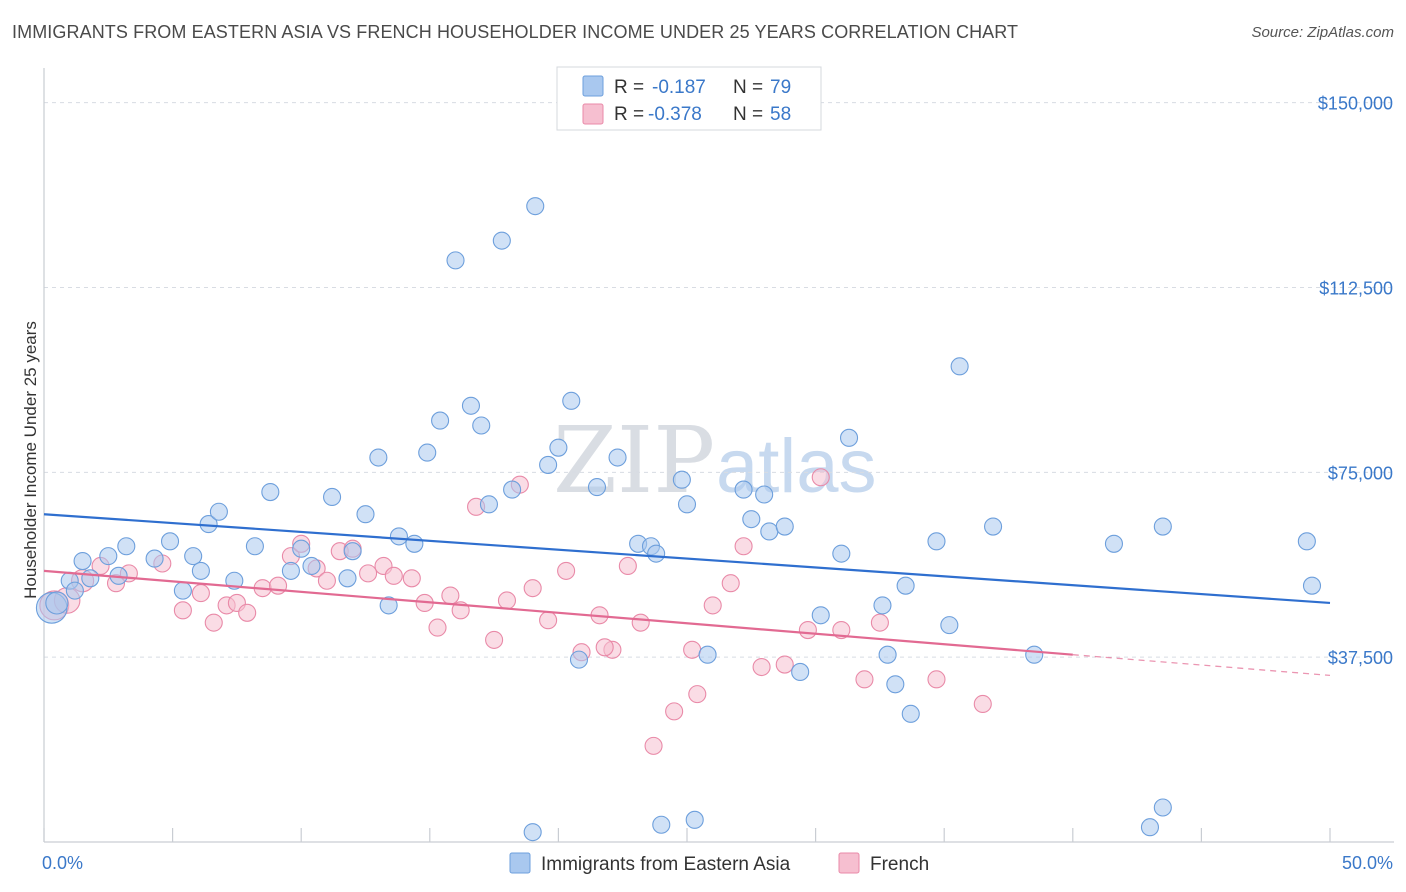  What do you see at coordinates (748, 87) in the screenshot?
I see `legend-n-label-blue: N =` at bounding box center [748, 87].